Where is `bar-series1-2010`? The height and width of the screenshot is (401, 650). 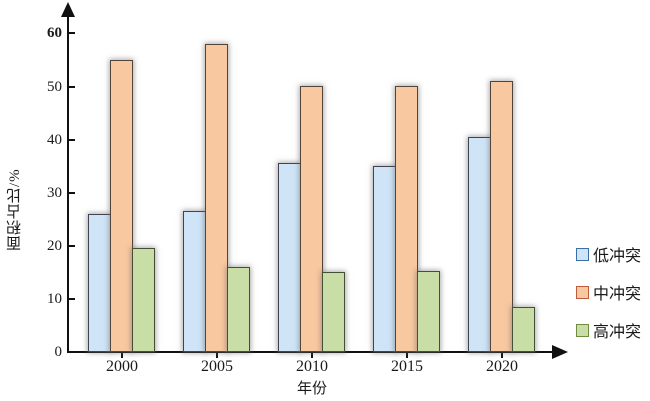 bar-series1-2010 is located at coordinates (289, 257).